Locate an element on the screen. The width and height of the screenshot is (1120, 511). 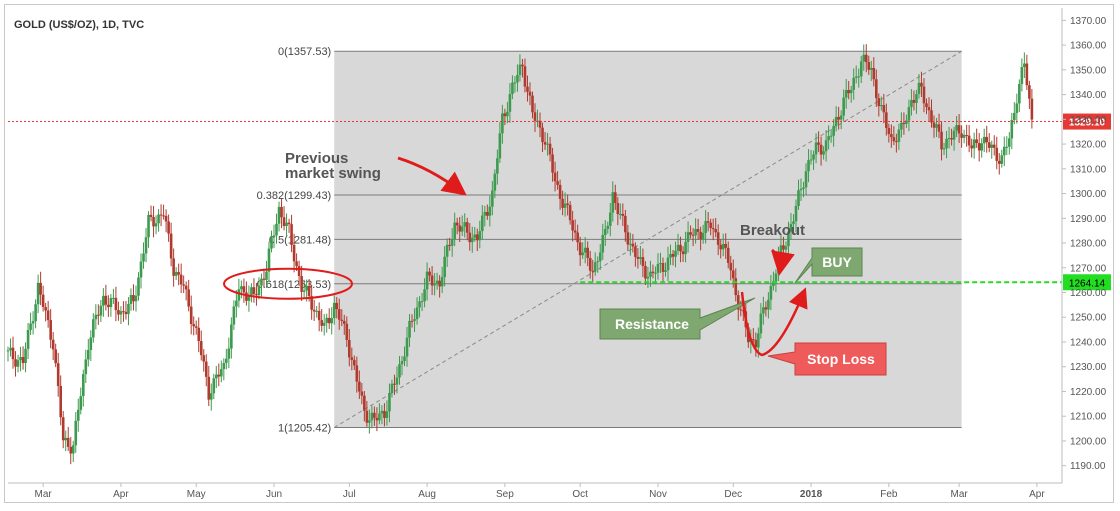
resistance-callout-box is located at coordinates (677, 318).